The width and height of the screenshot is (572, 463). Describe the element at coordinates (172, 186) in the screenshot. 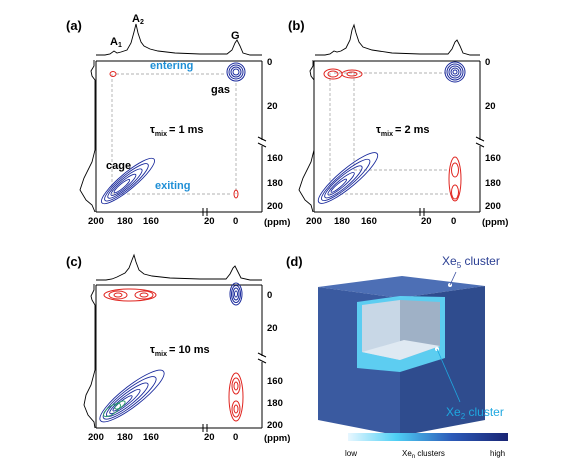

I see `exiting-label: exiting` at that location.